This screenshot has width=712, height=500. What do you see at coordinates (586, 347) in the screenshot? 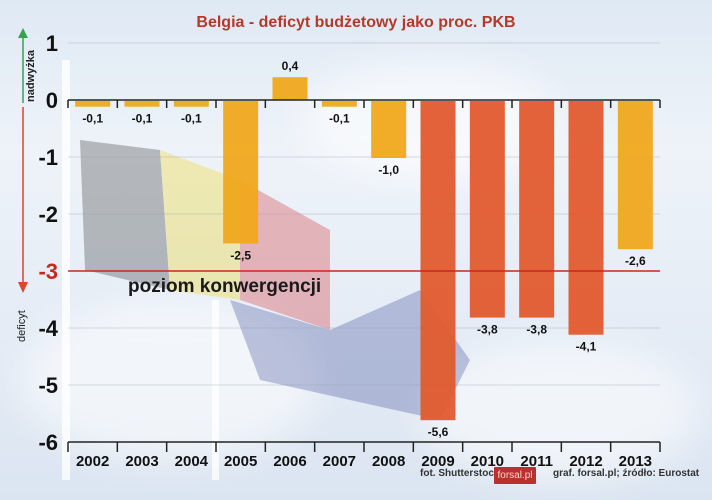
I see `value-label: -4,1` at bounding box center [586, 347].